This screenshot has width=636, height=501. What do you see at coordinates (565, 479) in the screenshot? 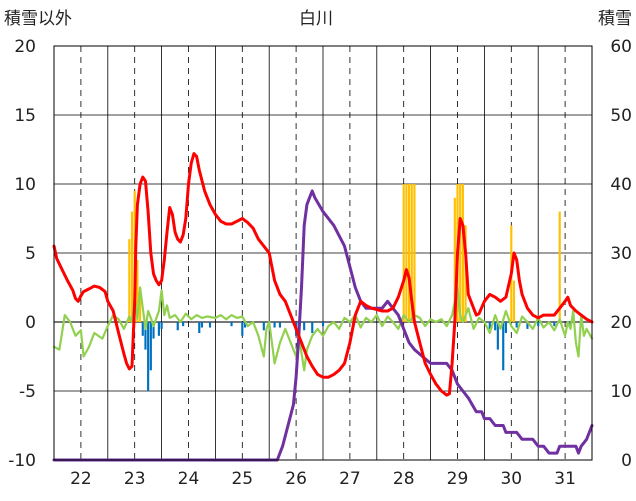
I see `x-tick-label: 31` at bounding box center [565, 479].